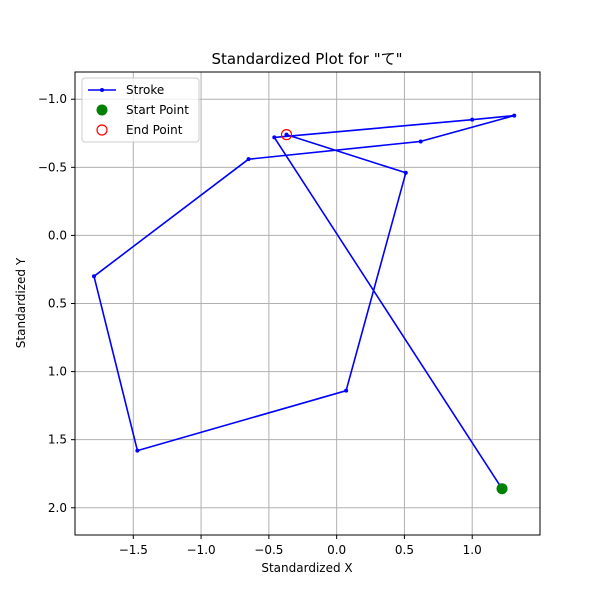 This screenshot has width=600, height=600. Describe the element at coordinates (154, 130) in the screenshot. I see `legend-end-label: End Point` at that location.